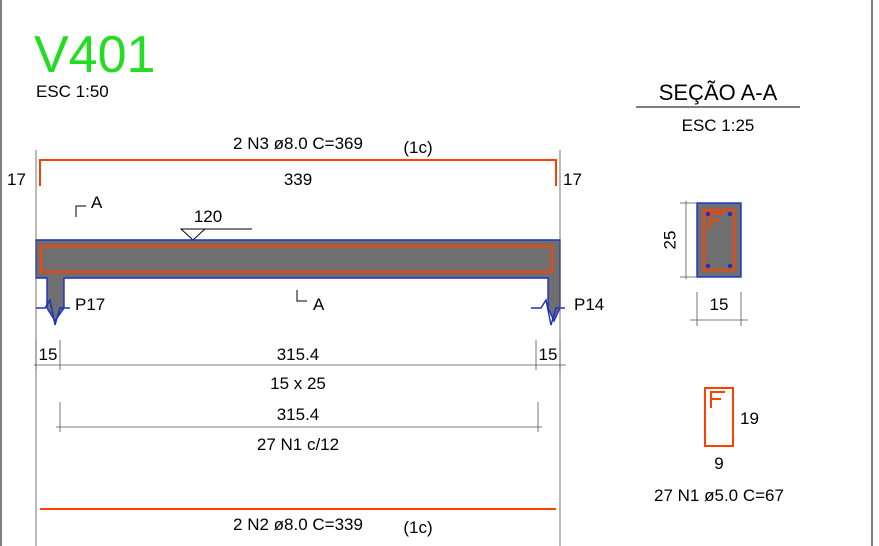  I want to click on section-bar-tl, so click(708, 214).